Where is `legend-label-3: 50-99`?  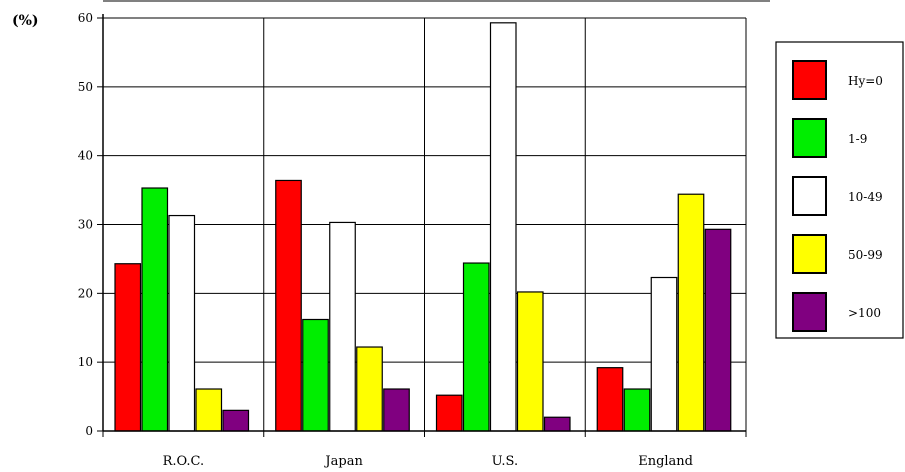
legend-label-3: 50-99 is located at coordinates (865, 255).